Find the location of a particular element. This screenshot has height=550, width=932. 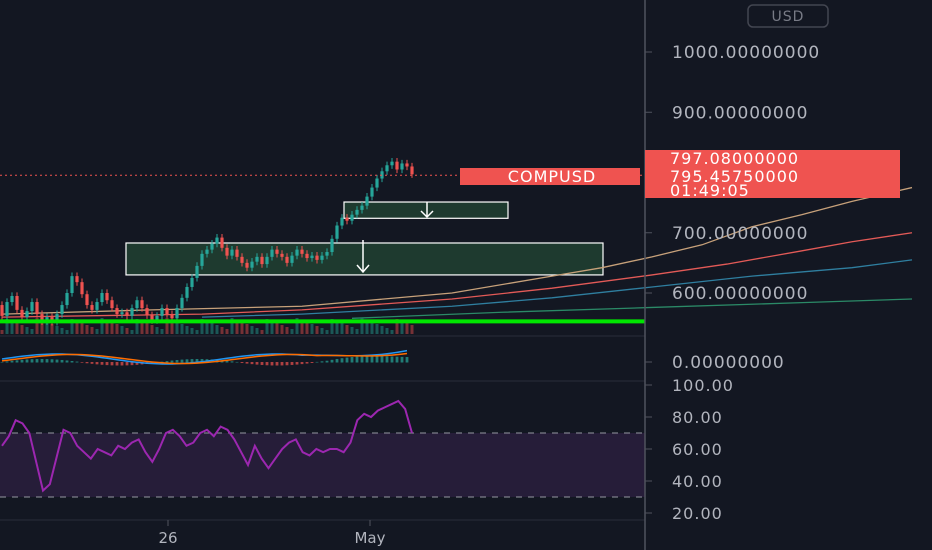

macd-signal-line is located at coordinates (204, 358).